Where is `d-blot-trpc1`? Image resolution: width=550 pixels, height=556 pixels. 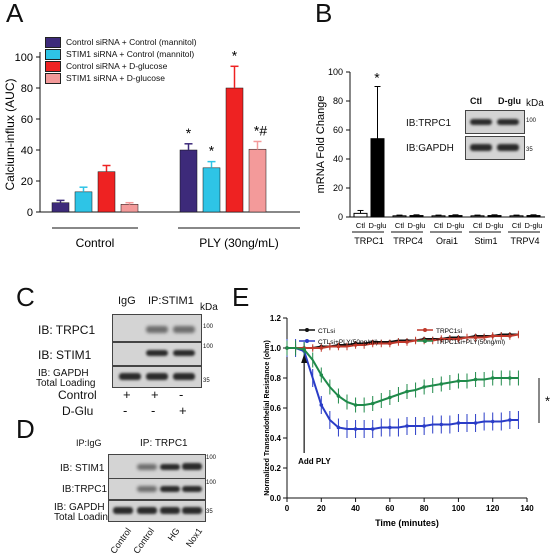
d-blot-trpc1 is located at coordinates (157, 489).